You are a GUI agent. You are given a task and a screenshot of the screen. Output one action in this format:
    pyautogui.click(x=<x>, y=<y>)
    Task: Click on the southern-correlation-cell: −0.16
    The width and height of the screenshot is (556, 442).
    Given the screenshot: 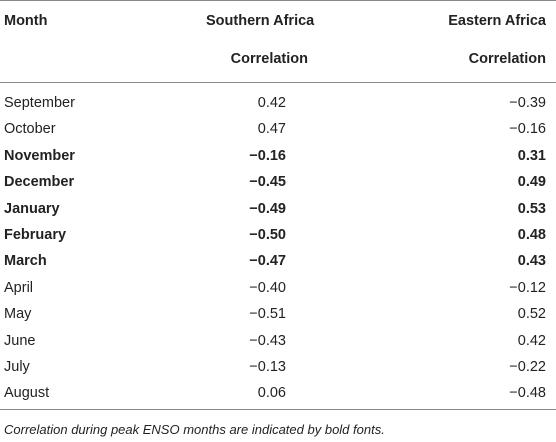 What is the action you would take?
    pyautogui.click(x=267, y=155)
    